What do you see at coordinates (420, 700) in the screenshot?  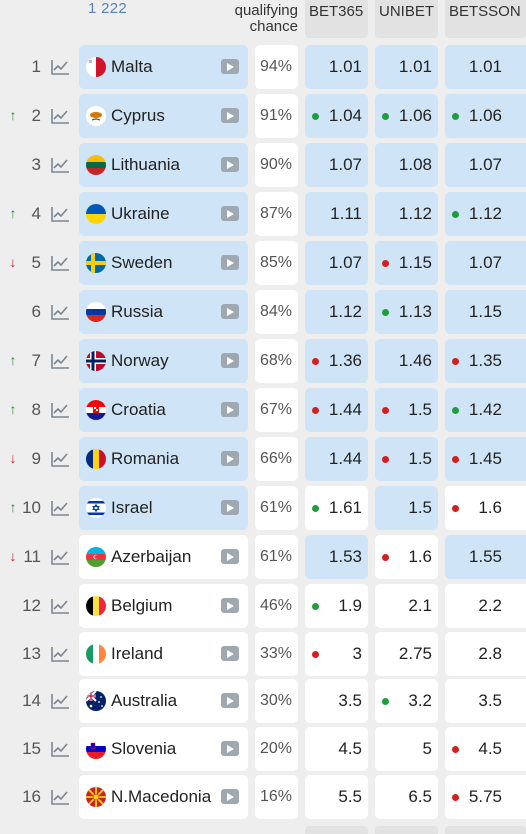 I see `odds-value: 3.2` at bounding box center [420, 700].